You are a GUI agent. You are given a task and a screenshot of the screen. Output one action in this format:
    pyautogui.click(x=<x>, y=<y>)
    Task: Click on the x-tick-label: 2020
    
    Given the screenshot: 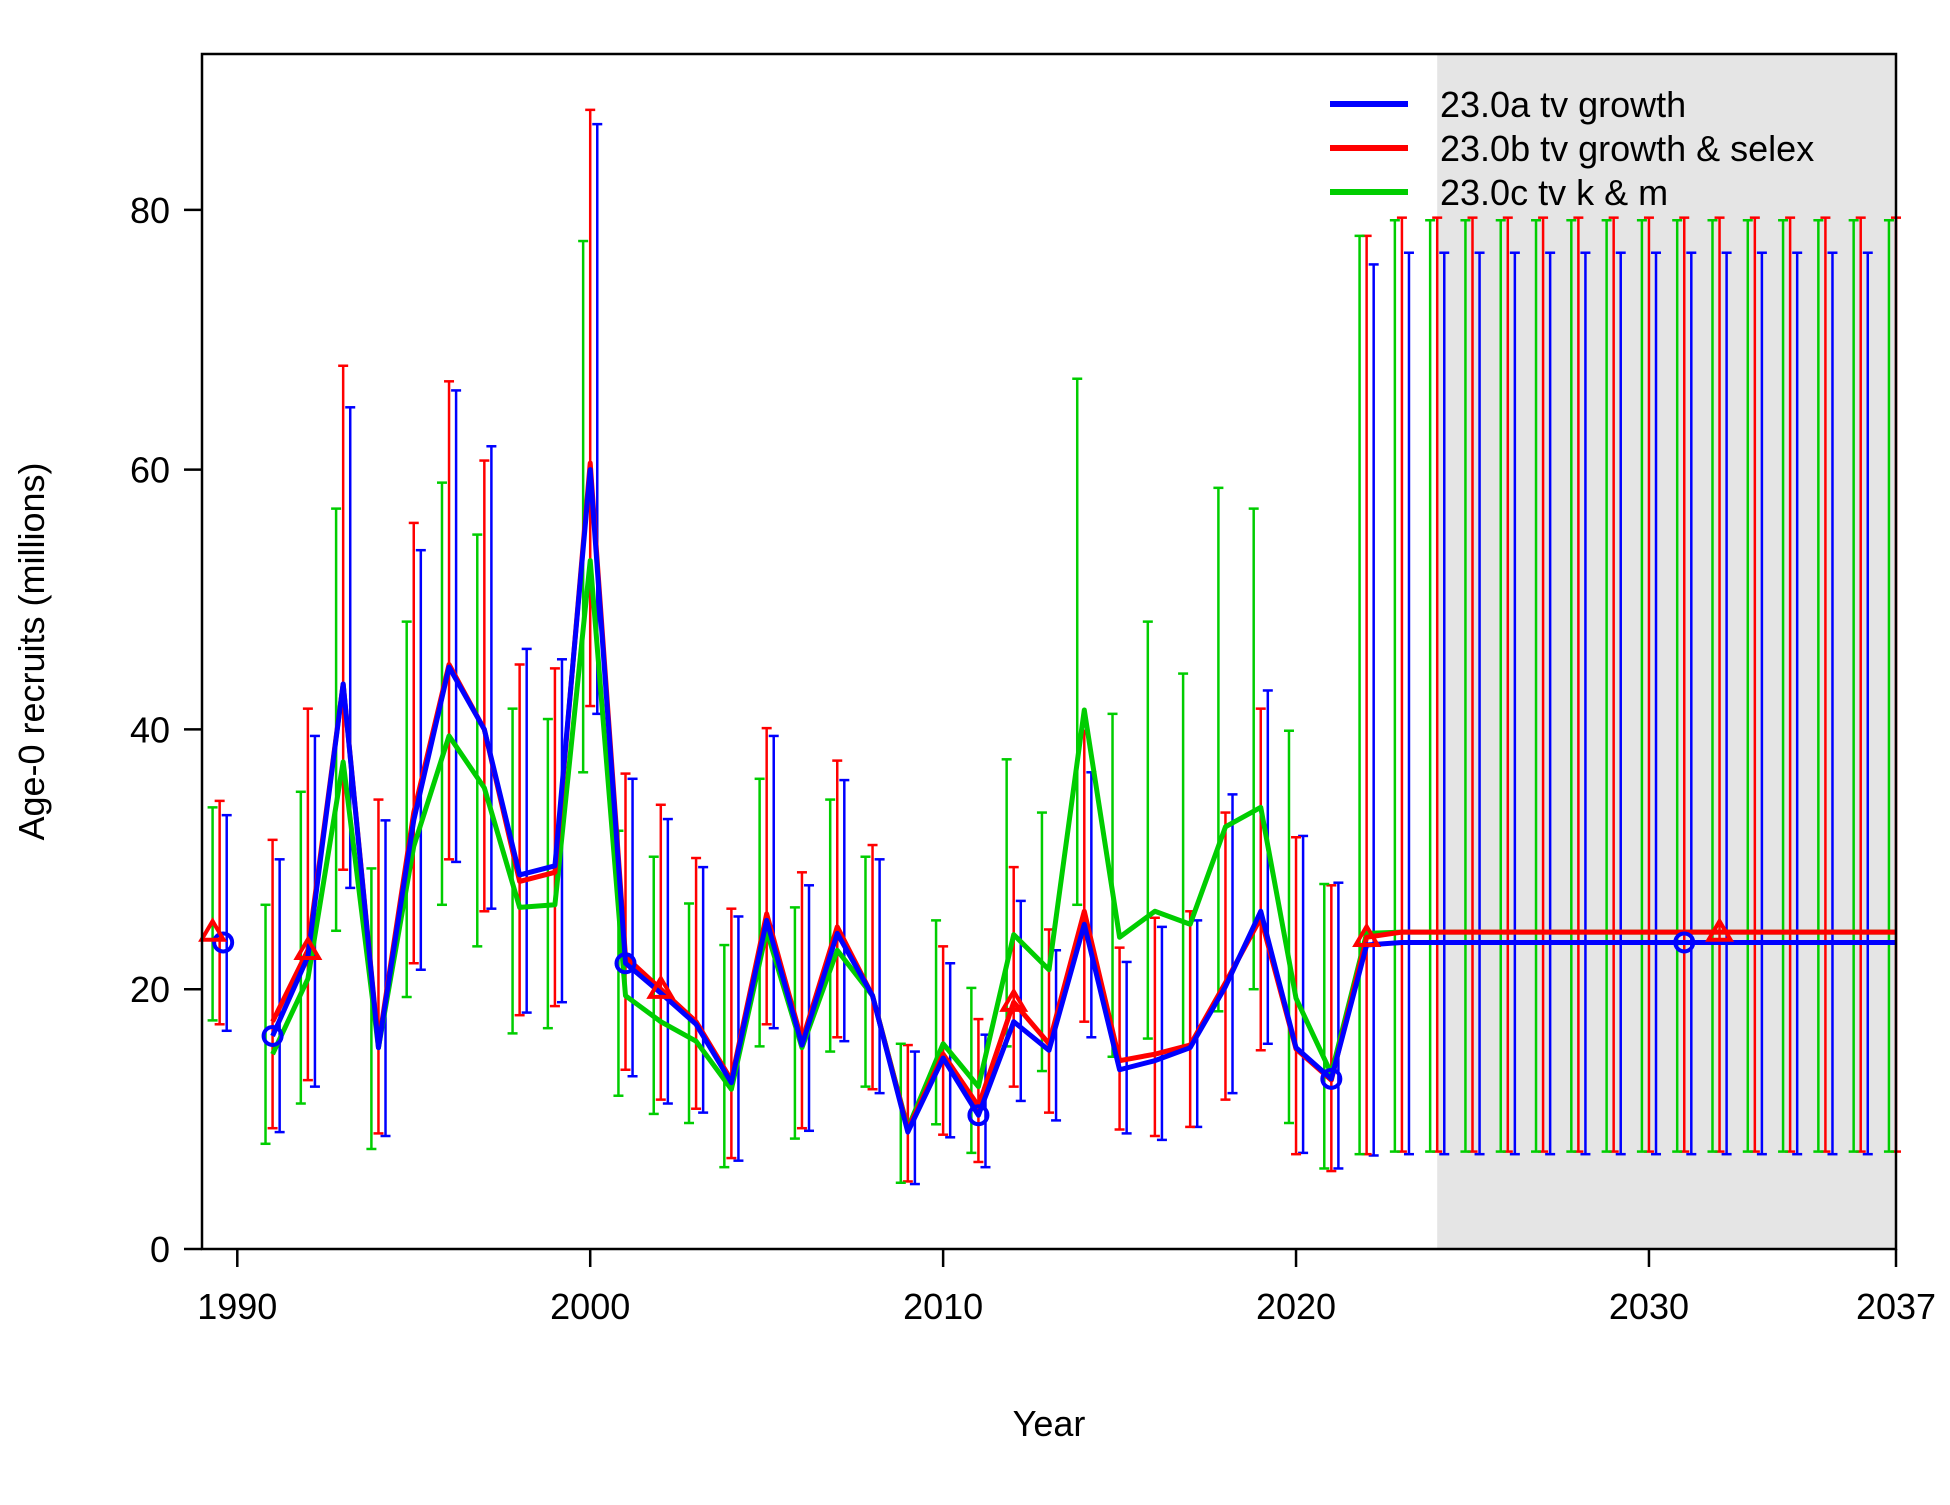 What is the action you would take?
    pyautogui.click(x=1296, y=1306)
    